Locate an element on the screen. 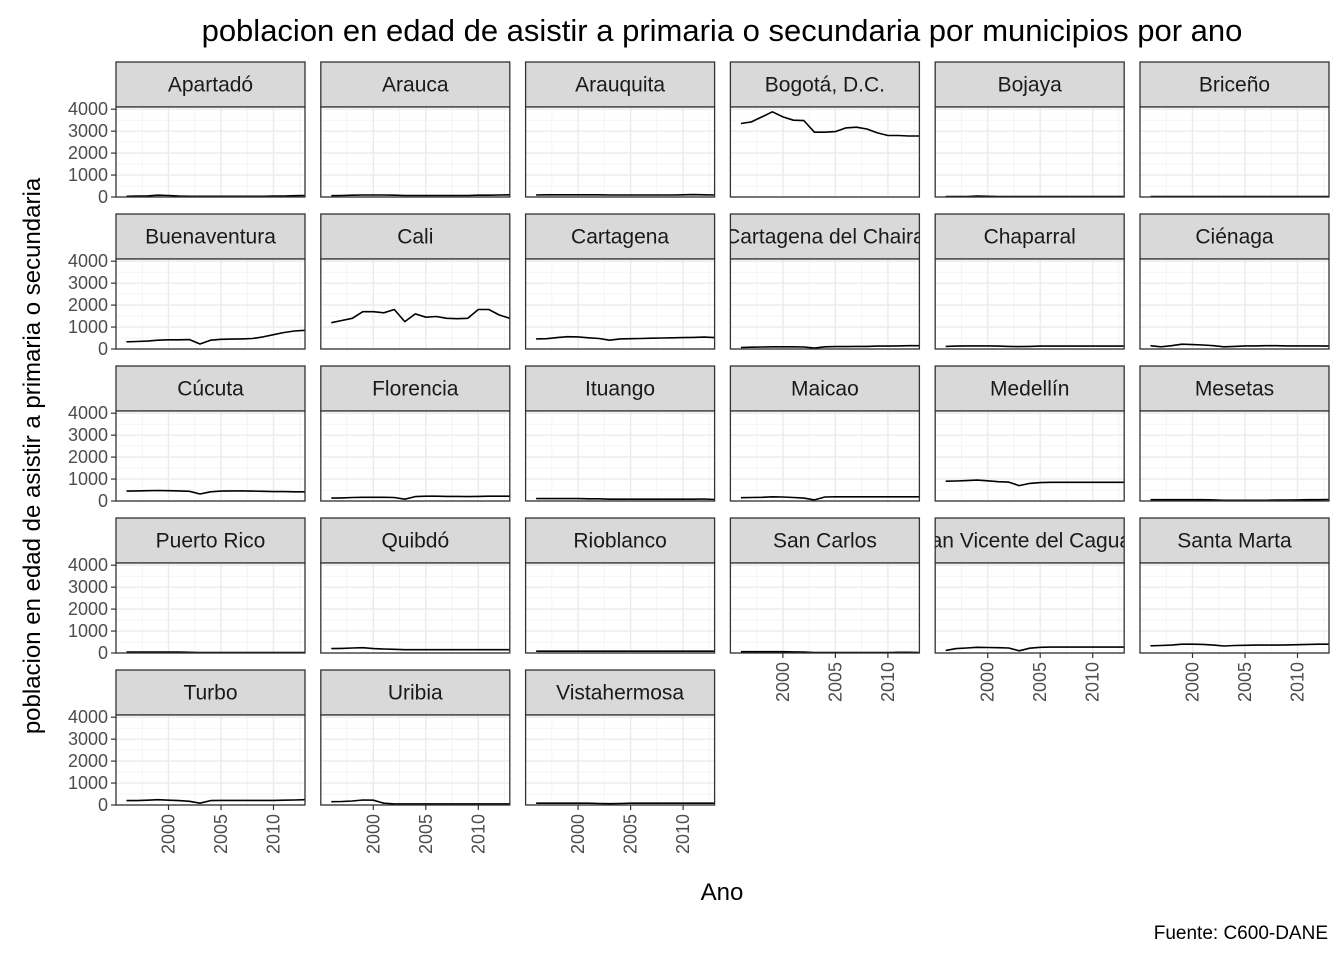 This screenshot has width=1344, height=965. facet-strip-label: Turbo is located at coordinates (210, 693).